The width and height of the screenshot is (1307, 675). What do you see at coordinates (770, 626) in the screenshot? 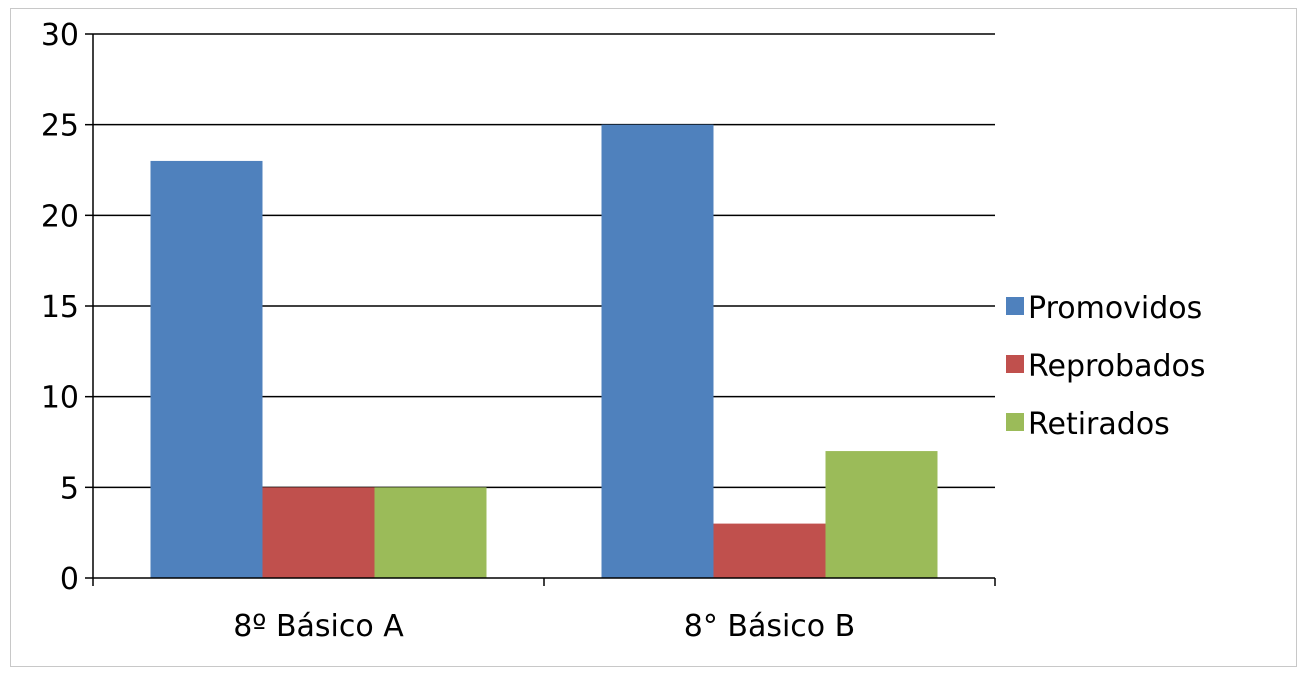
I see `x-category-label: 8° Básico B` at bounding box center [770, 626].